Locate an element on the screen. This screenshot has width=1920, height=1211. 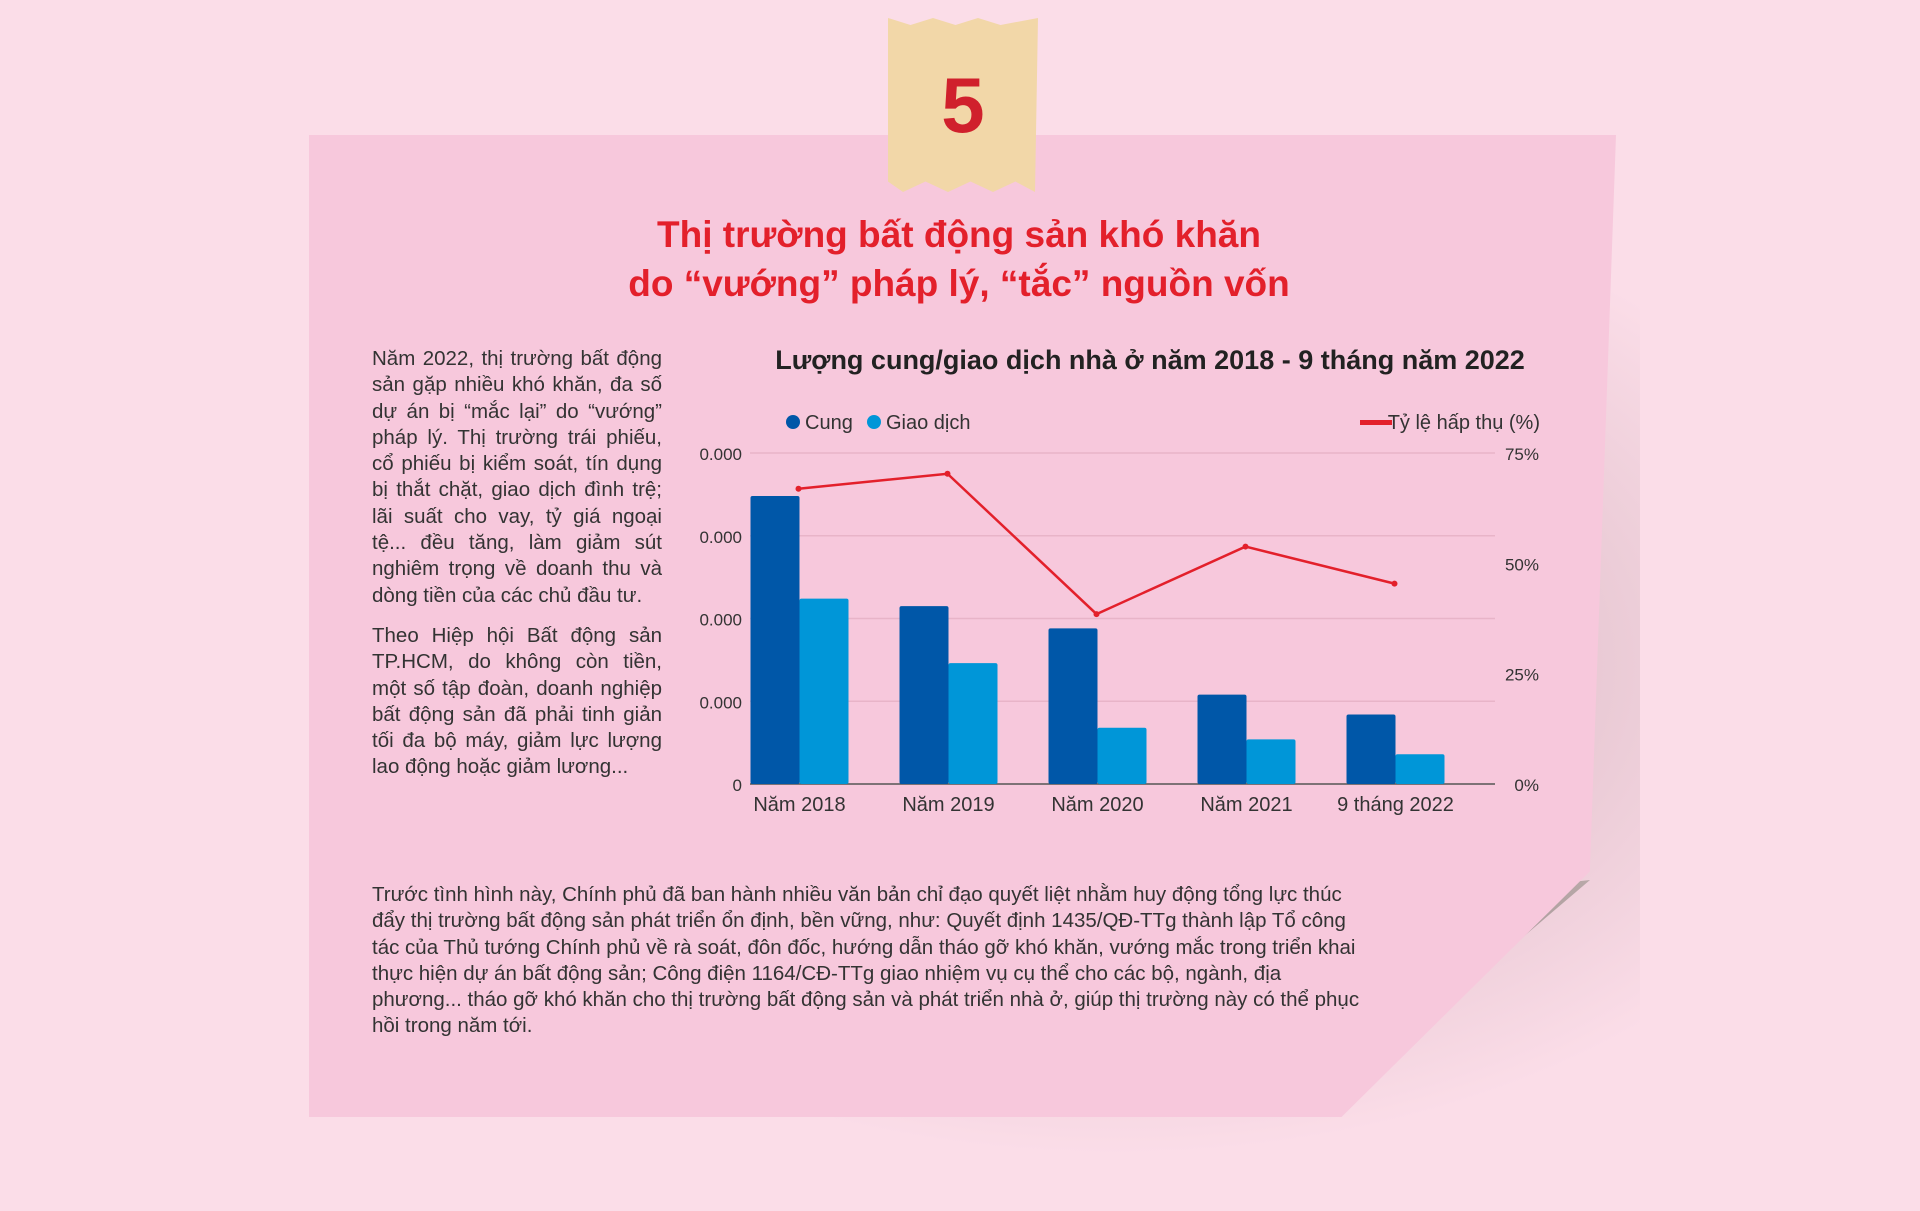
y-tick-label: 0 is located at coordinates (737, 785).